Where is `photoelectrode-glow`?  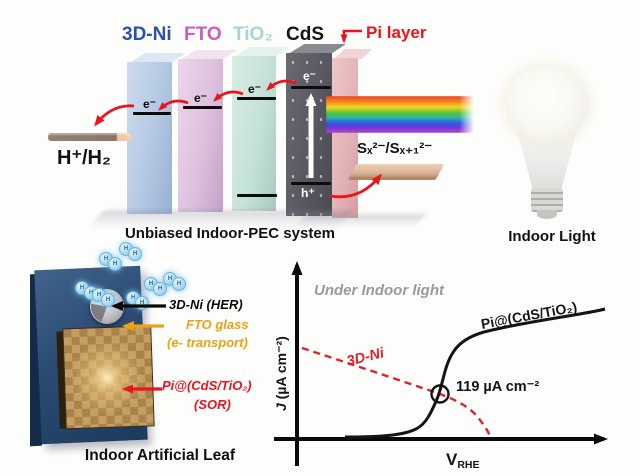
photoelectrode-glow is located at coordinates (108, 377).